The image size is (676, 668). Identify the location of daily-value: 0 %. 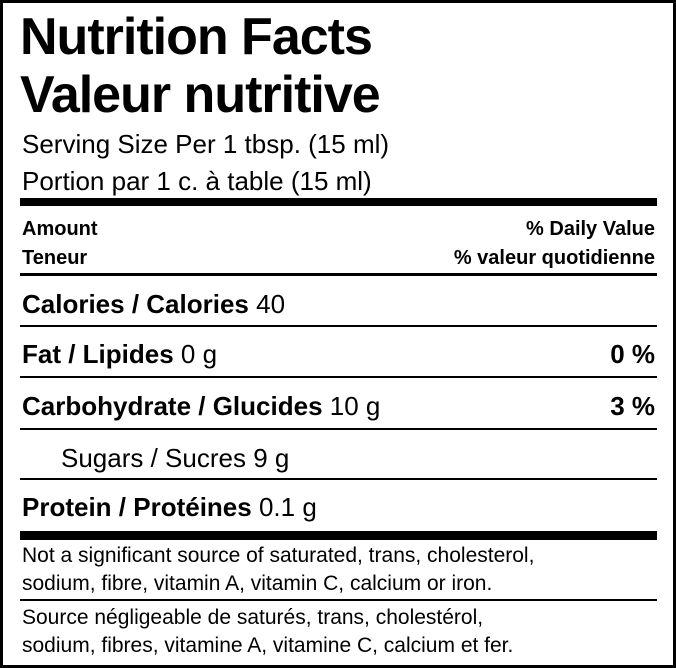
(632, 354).